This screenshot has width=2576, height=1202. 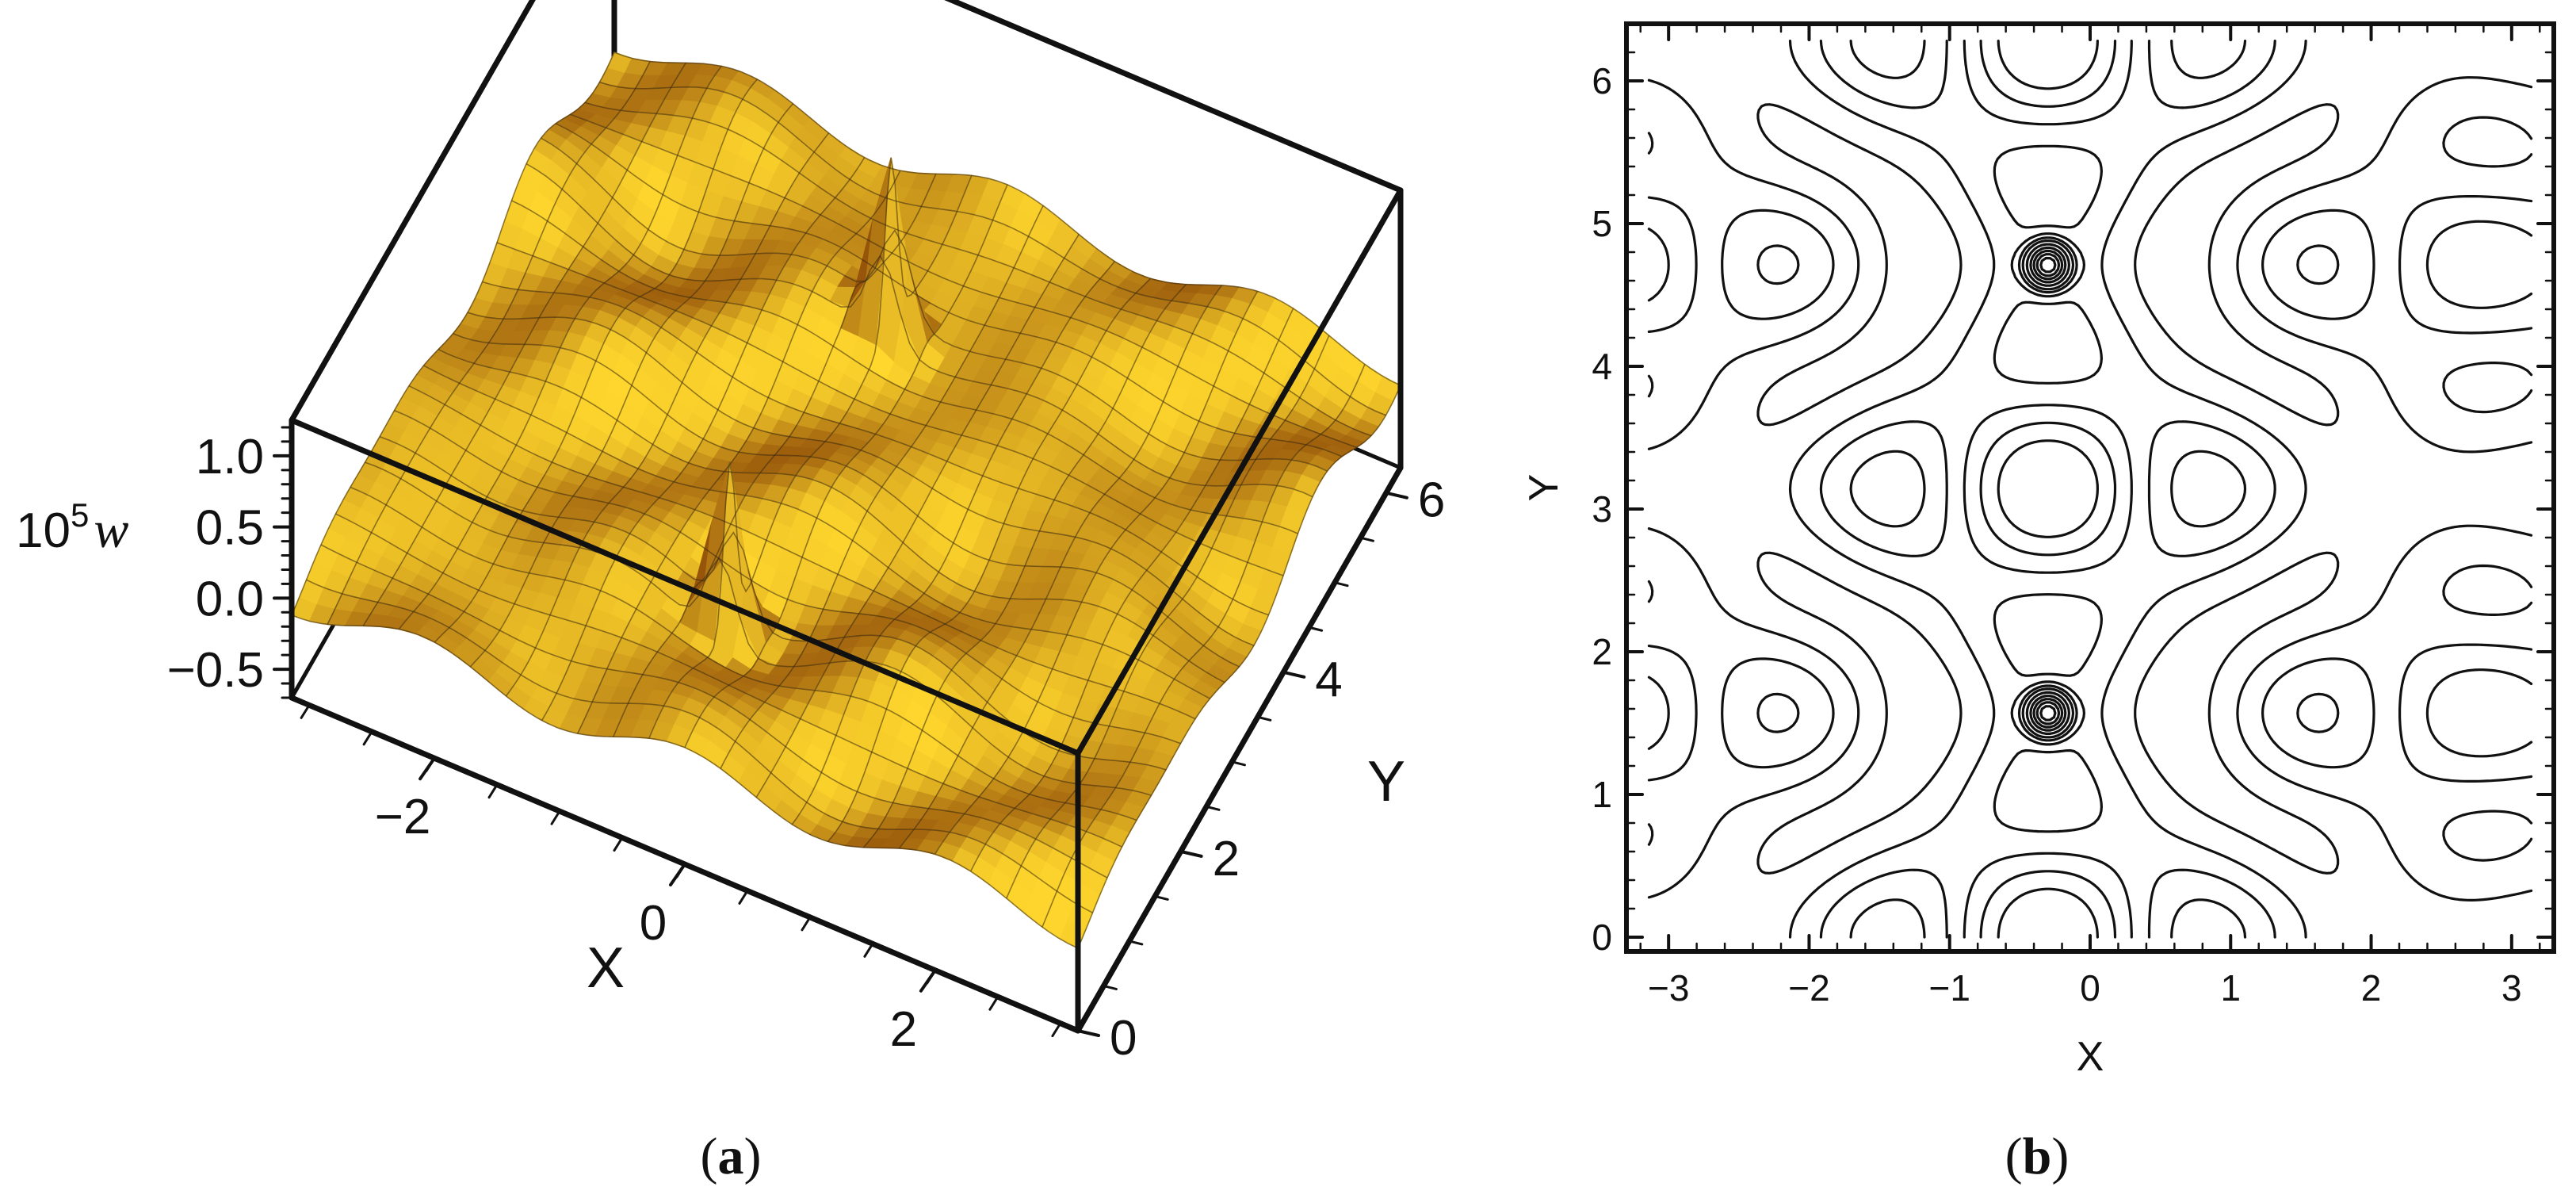 I want to click on z-tick-label: 0.0, so click(x=230, y=599).